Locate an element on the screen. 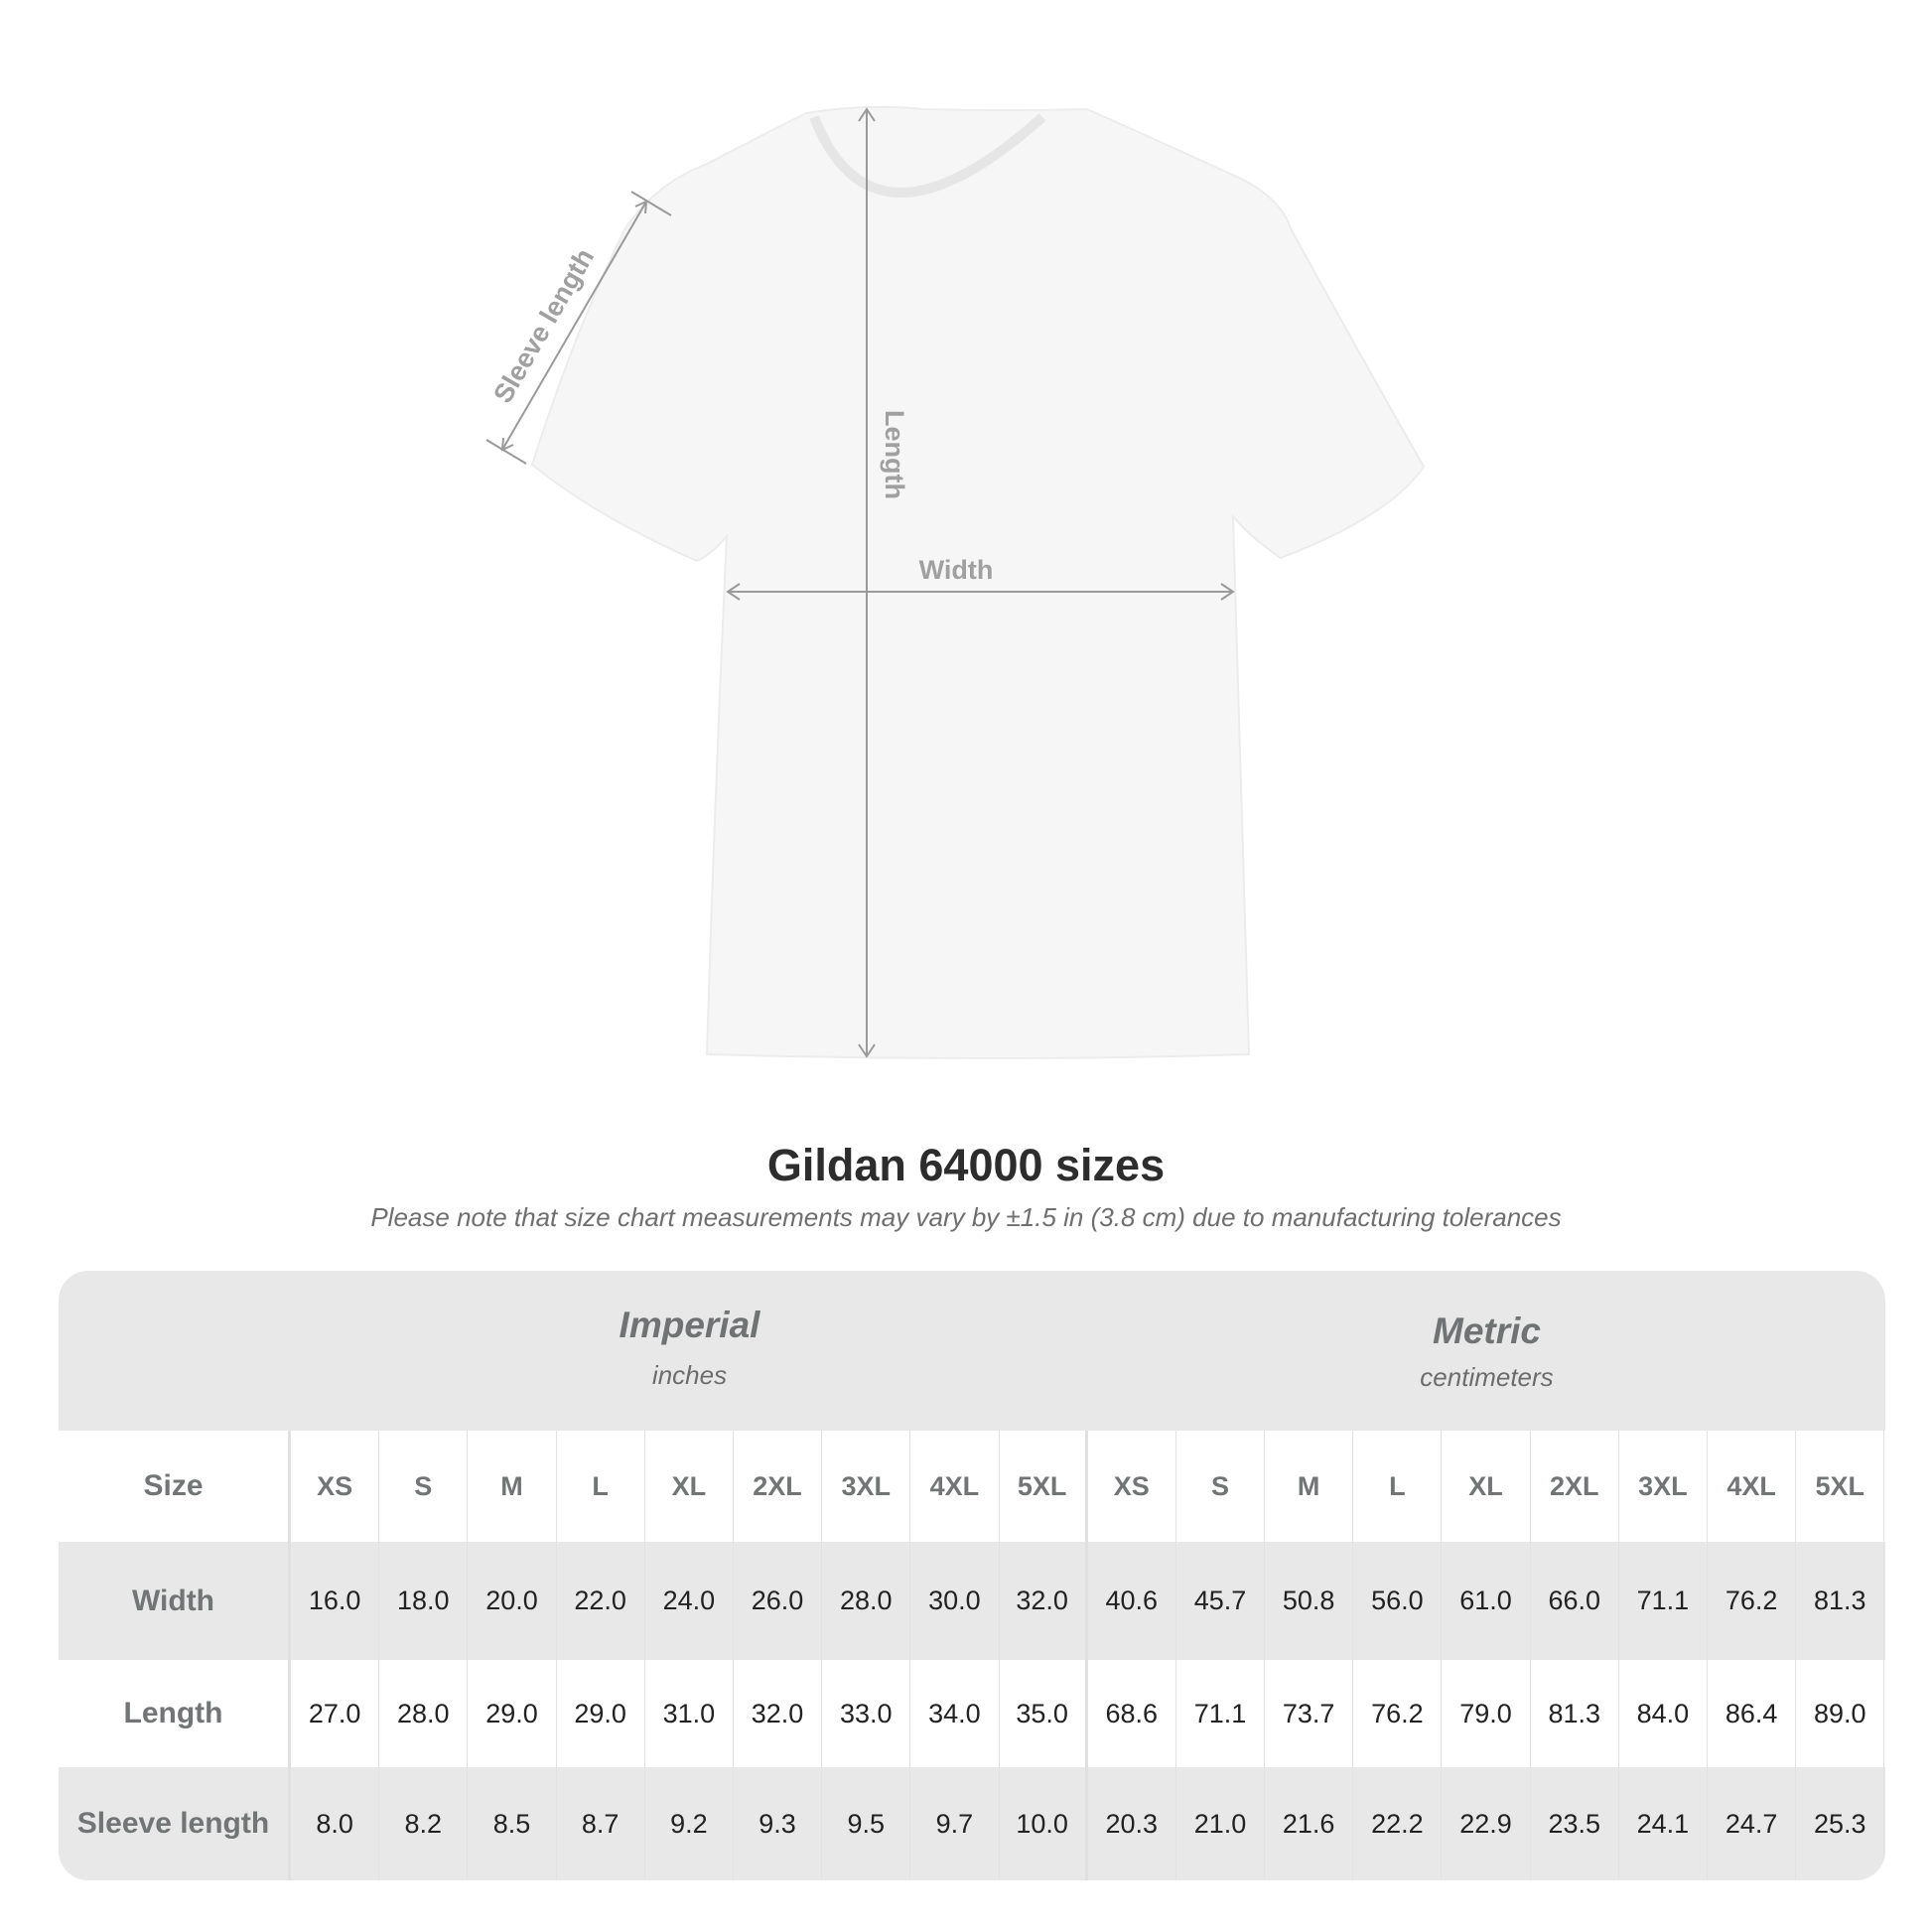 The image size is (1932, 1932). value-cell: 8.2 is located at coordinates (424, 1823).